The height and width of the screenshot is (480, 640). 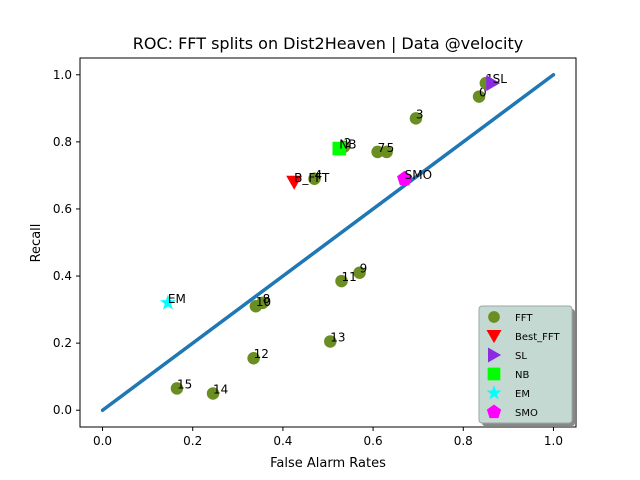 I want to click on point-label: 7, so click(x=382, y=148).